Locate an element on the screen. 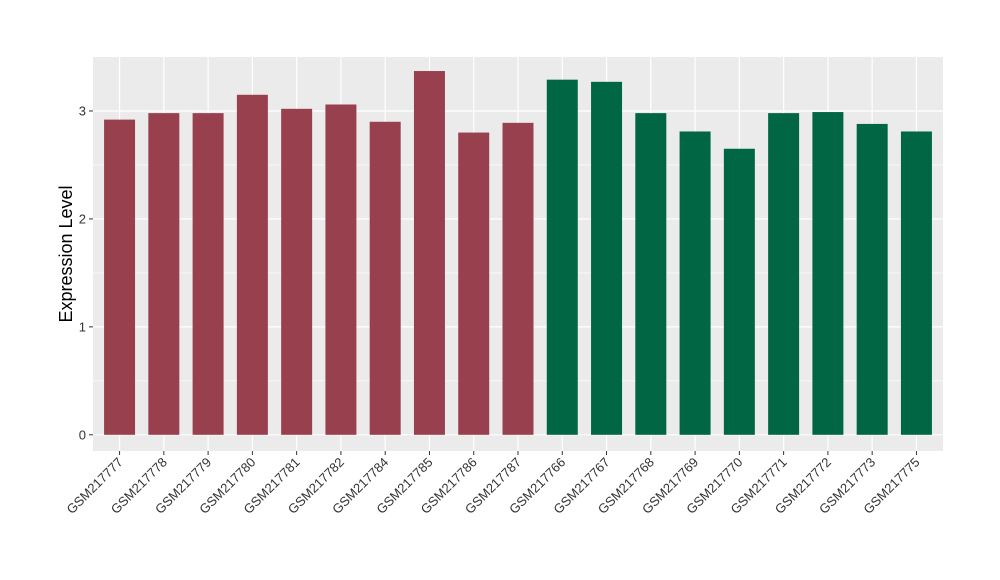 This screenshot has height=580, width=1000. y-tick-label: 1 is located at coordinates (82, 326).